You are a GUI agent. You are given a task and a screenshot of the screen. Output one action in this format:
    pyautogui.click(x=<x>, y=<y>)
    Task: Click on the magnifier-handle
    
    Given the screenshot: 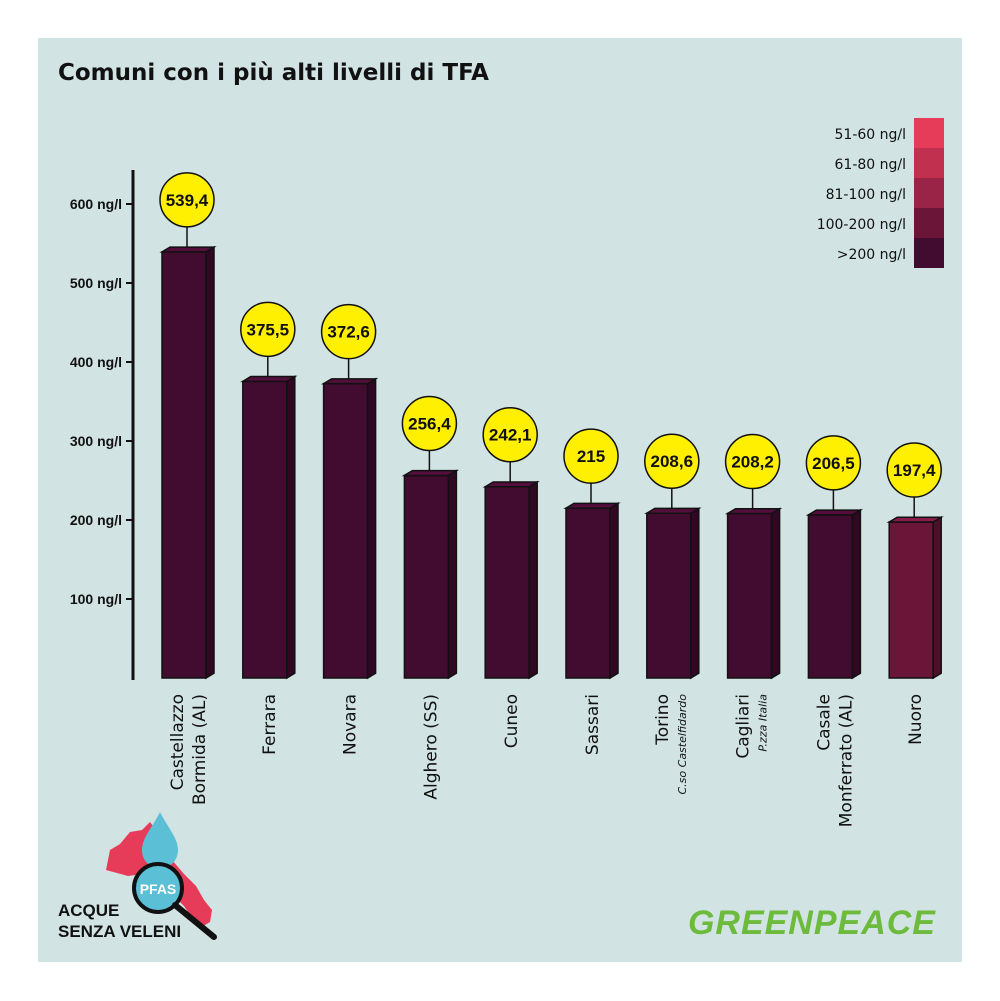 What is the action you would take?
    pyautogui.click(x=194, y=921)
    